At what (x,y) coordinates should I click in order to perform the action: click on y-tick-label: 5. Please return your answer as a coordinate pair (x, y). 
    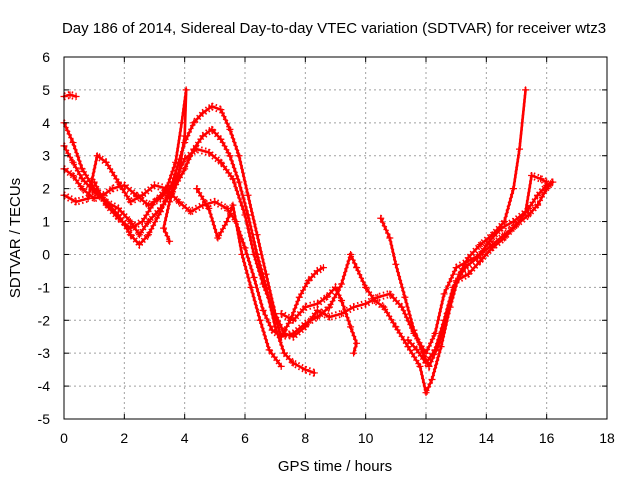
    Looking at the image, I should click on (46, 90).